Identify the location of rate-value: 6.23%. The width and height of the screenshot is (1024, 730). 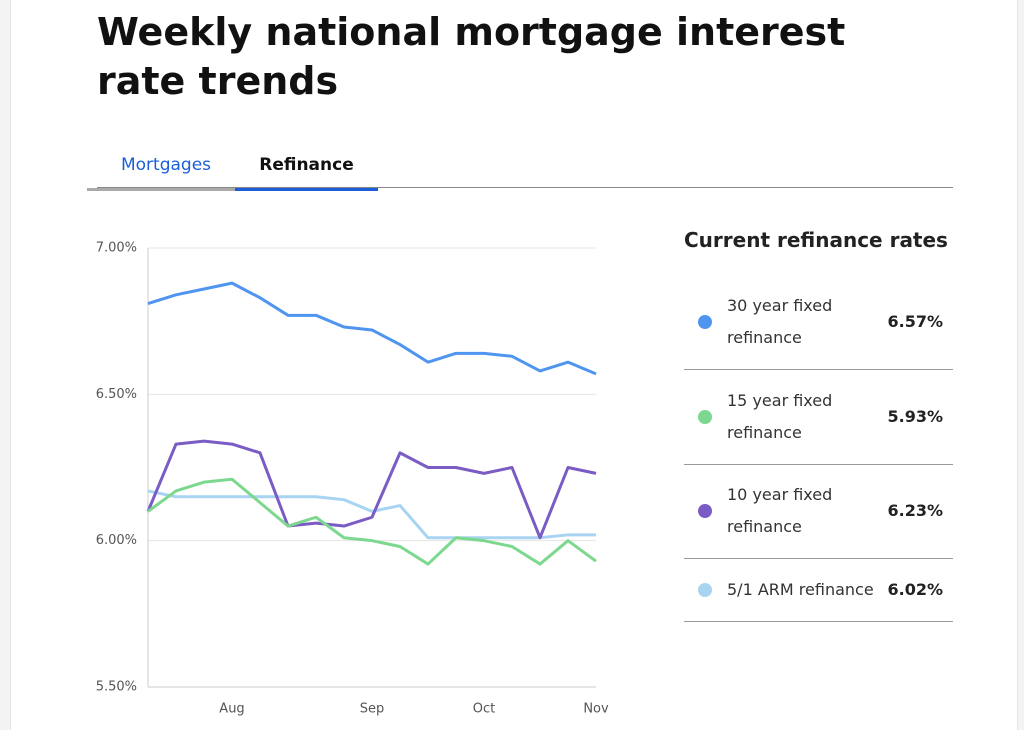
(915, 510).